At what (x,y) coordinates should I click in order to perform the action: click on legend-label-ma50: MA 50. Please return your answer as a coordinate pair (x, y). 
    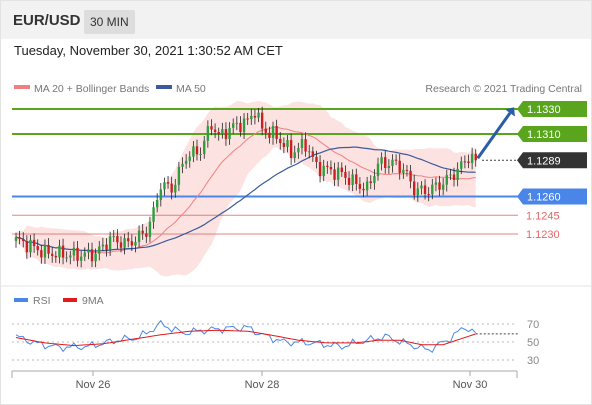
    Looking at the image, I should click on (191, 89).